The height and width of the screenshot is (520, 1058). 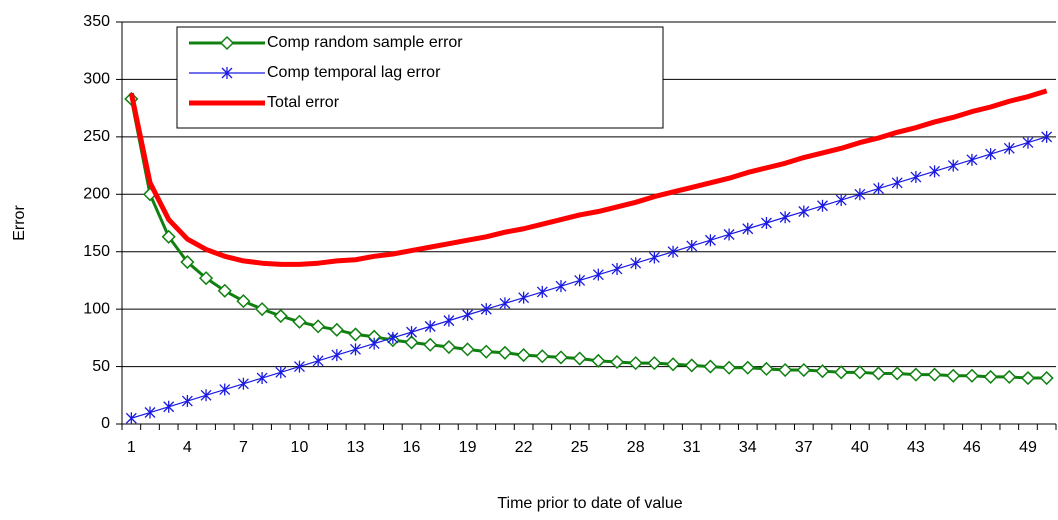 What do you see at coordinates (96, 21) in the screenshot?
I see `y-tick-label: 350` at bounding box center [96, 21].